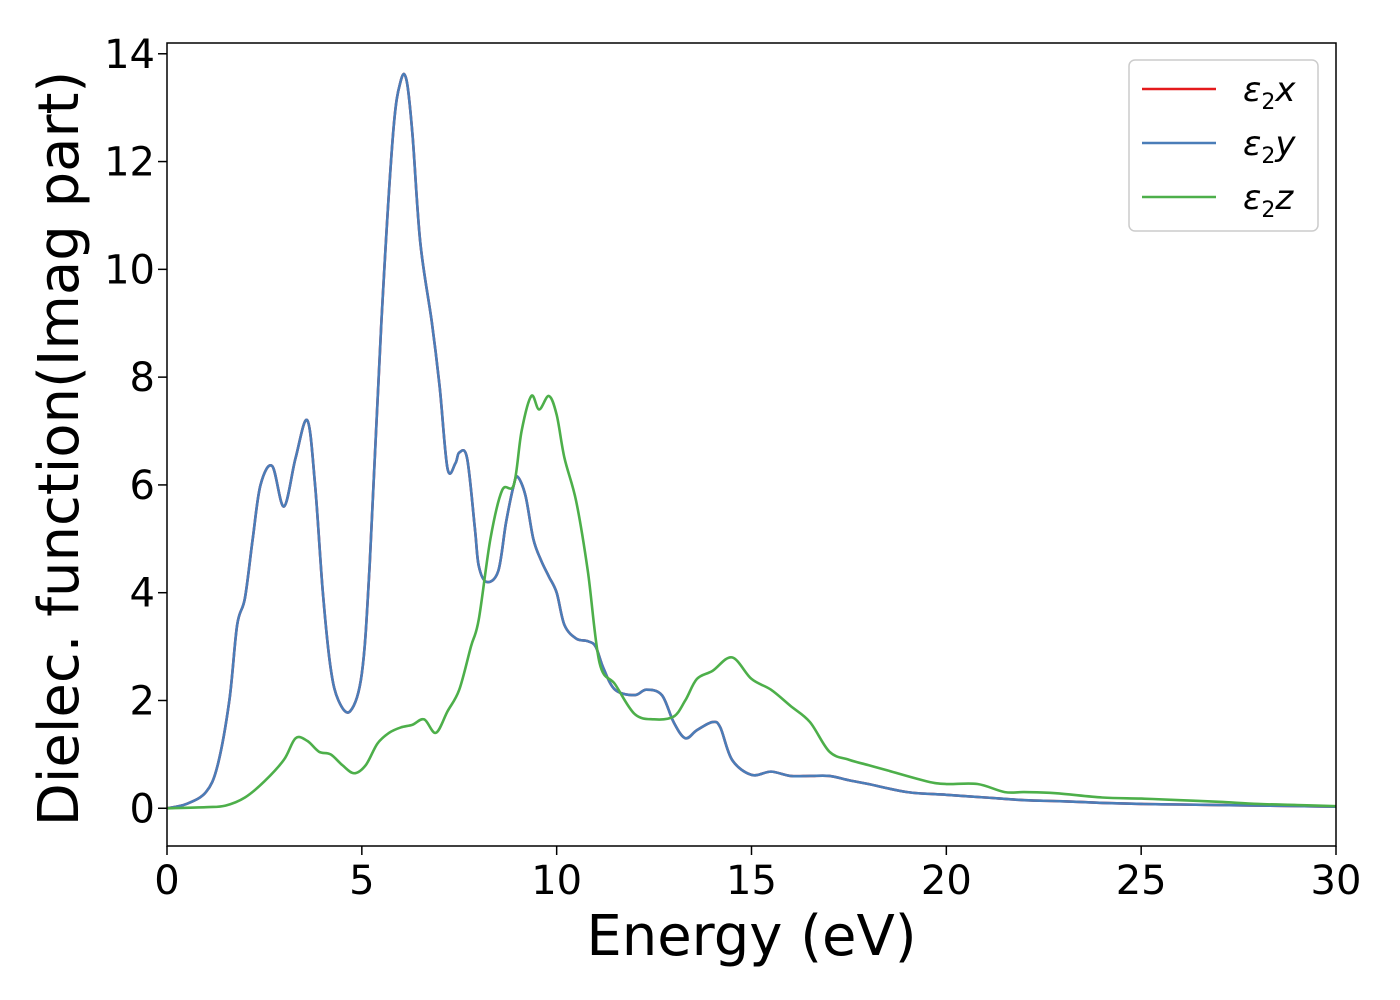 The image size is (1400, 1000). I want to click on legend-label-x: ε2x, so click(1269, 92).